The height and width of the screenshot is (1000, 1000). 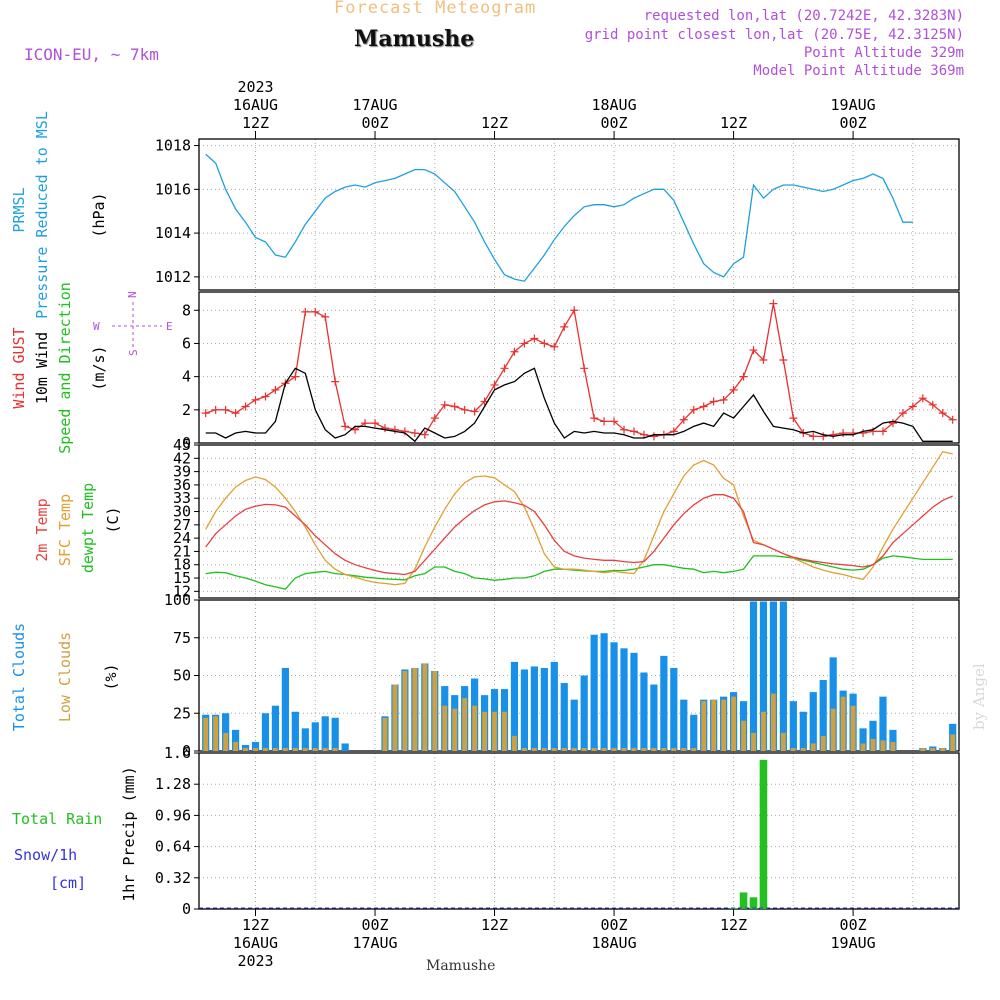 What do you see at coordinates (255, 961) in the screenshot?
I see `bottom-time-label: 2023` at bounding box center [255, 961].